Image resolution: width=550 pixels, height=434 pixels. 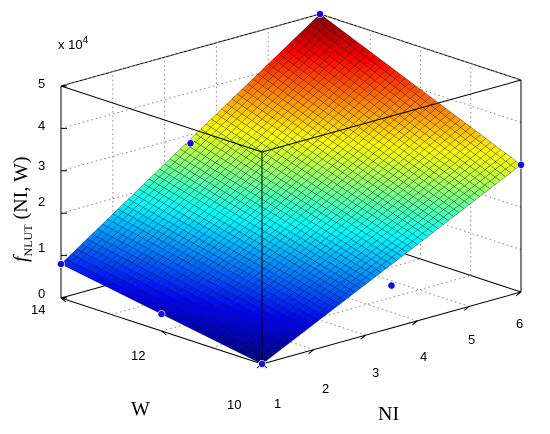 I want to click on z-tick: 1, so click(x=41, y=247).